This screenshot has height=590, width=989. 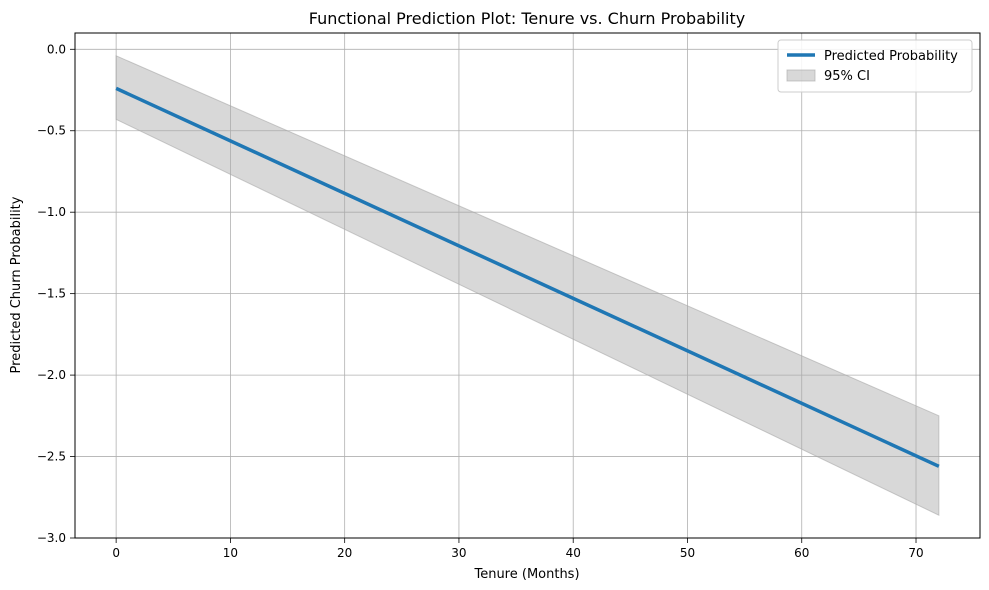 I want to click on legend-label-predicted: Predicted Probability, so click(x=891, y=56).